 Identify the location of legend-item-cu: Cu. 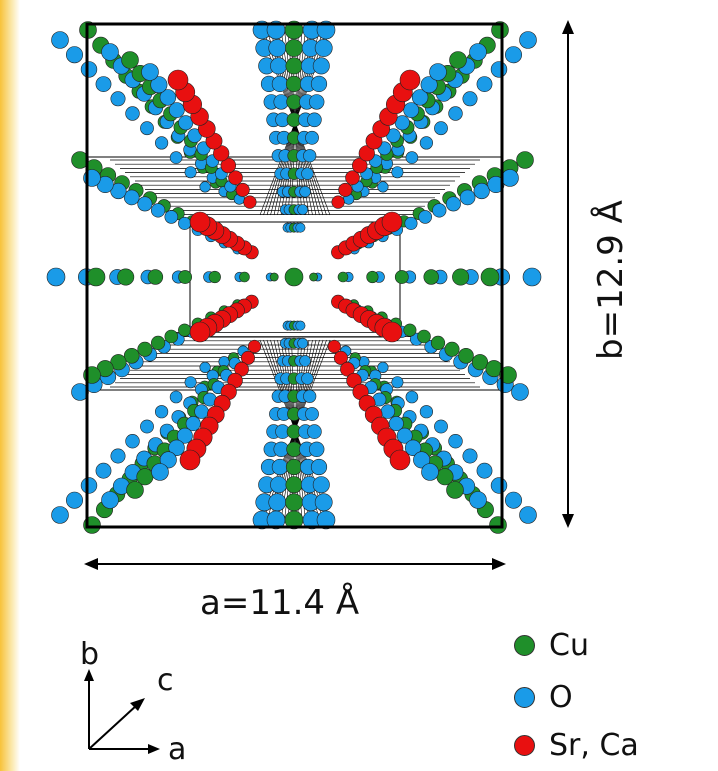
(551, 645).